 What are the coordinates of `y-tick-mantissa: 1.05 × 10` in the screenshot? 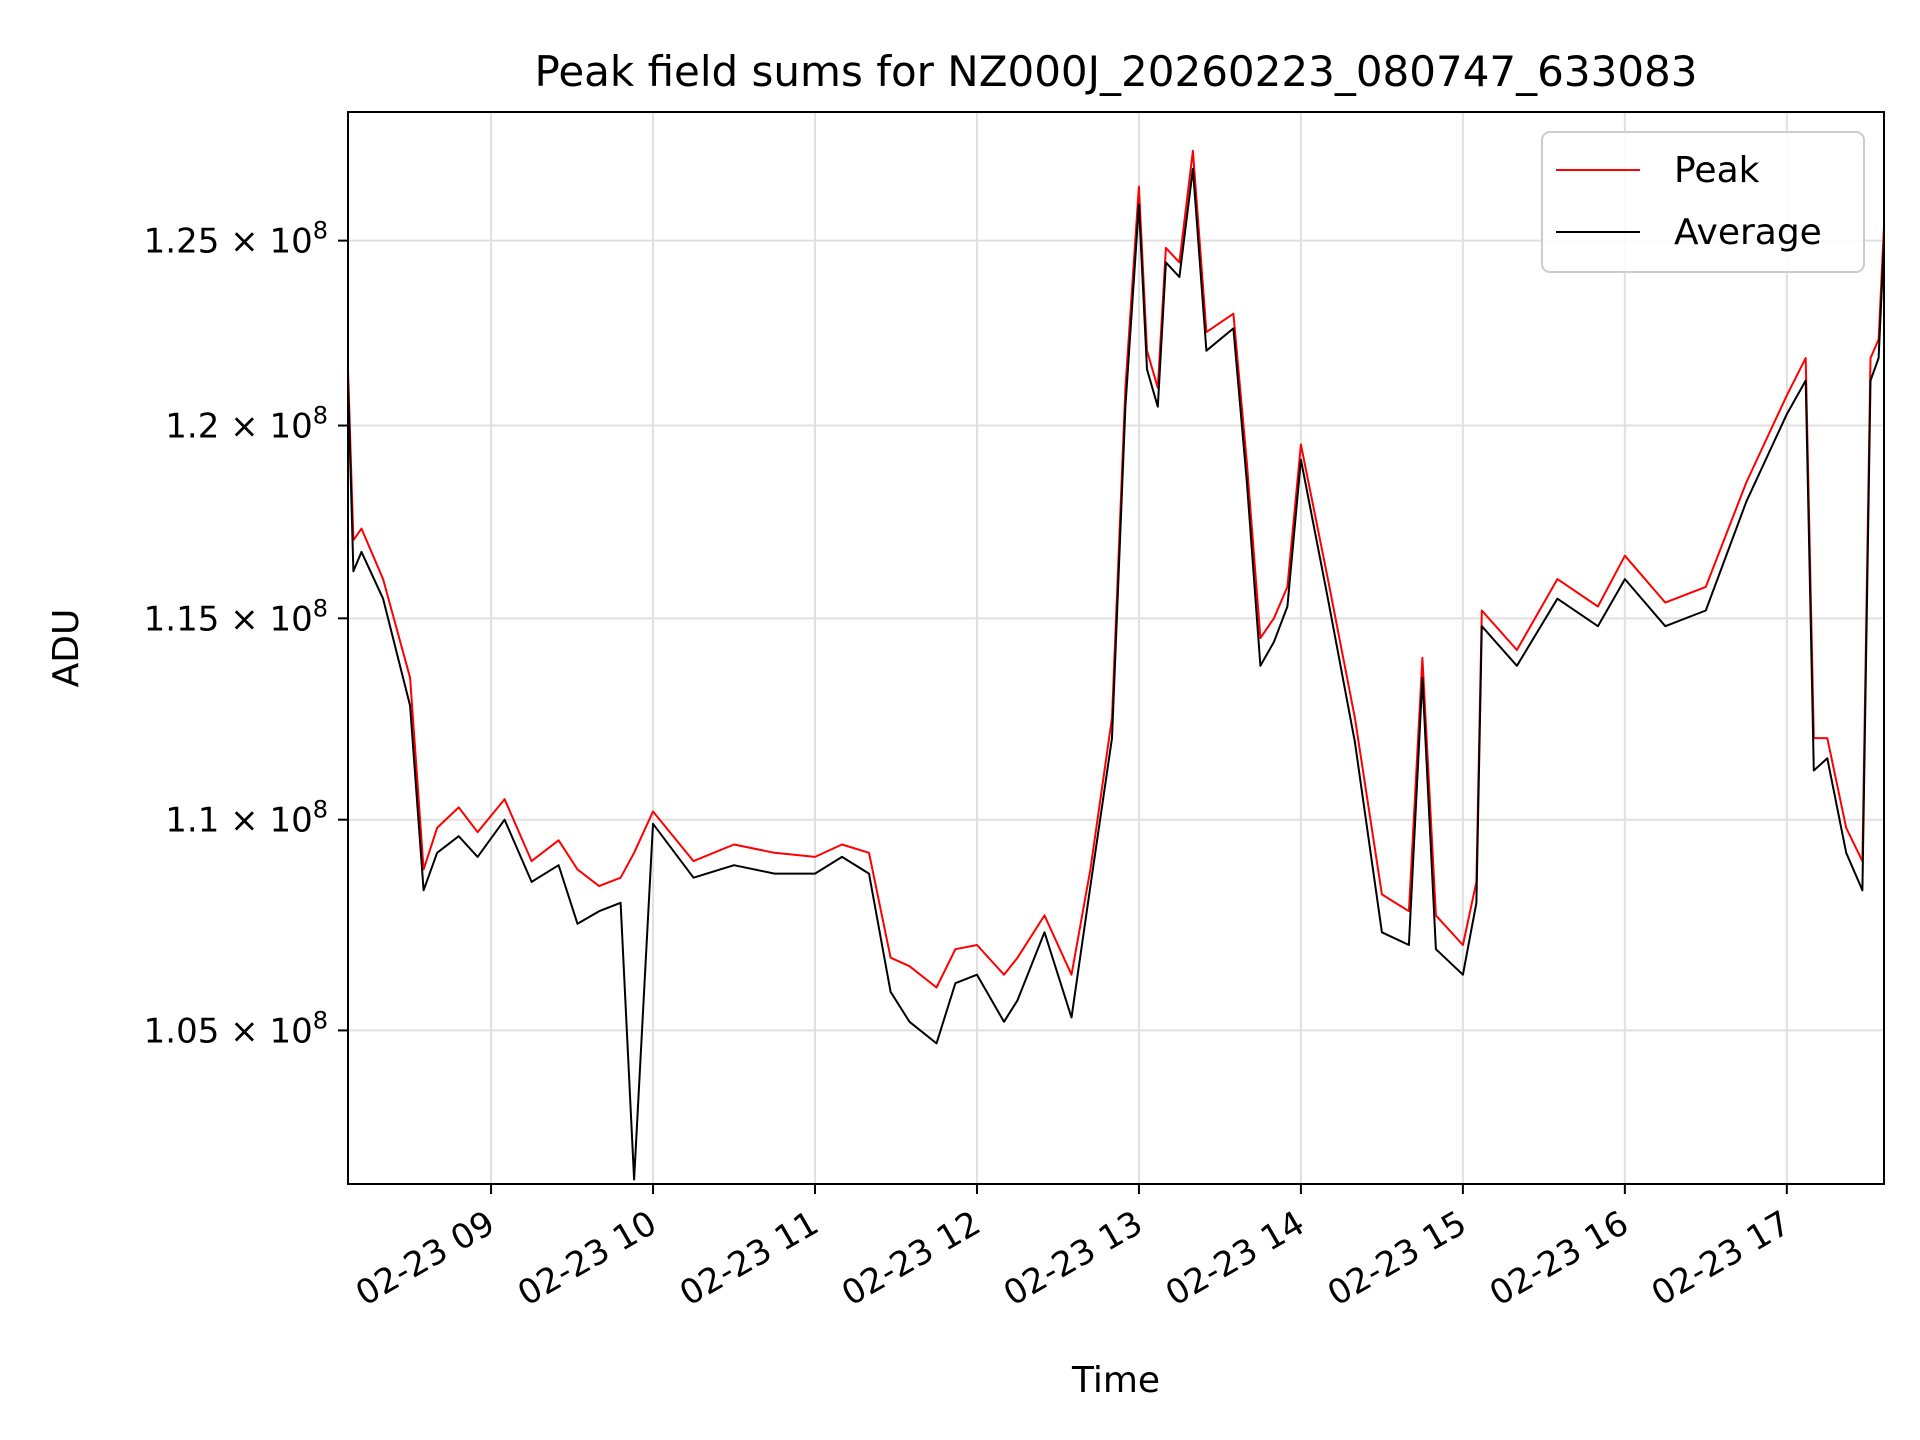 It's located at (228, 1031).